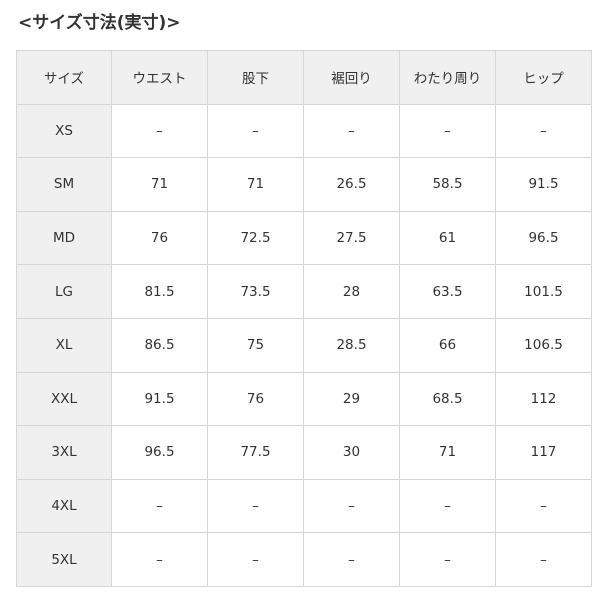 The width and height of the screenshot is (600, 600). What do you see at coordinates (447, 399) in the screenshot?
I see `measurement-cell: 68.5` at bounding box center [447, 399].